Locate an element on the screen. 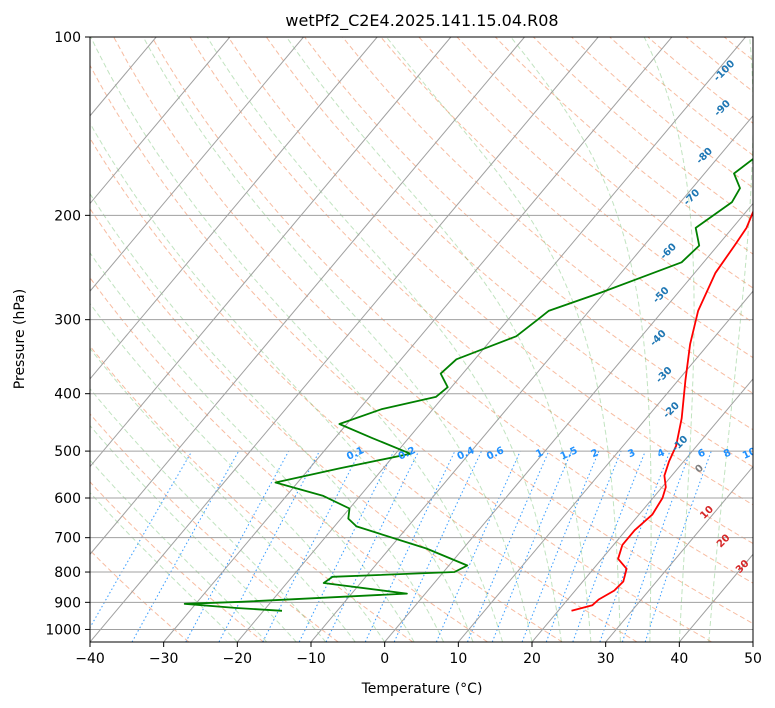  y-tick-label: 600 is located at coordinates (67, 499).